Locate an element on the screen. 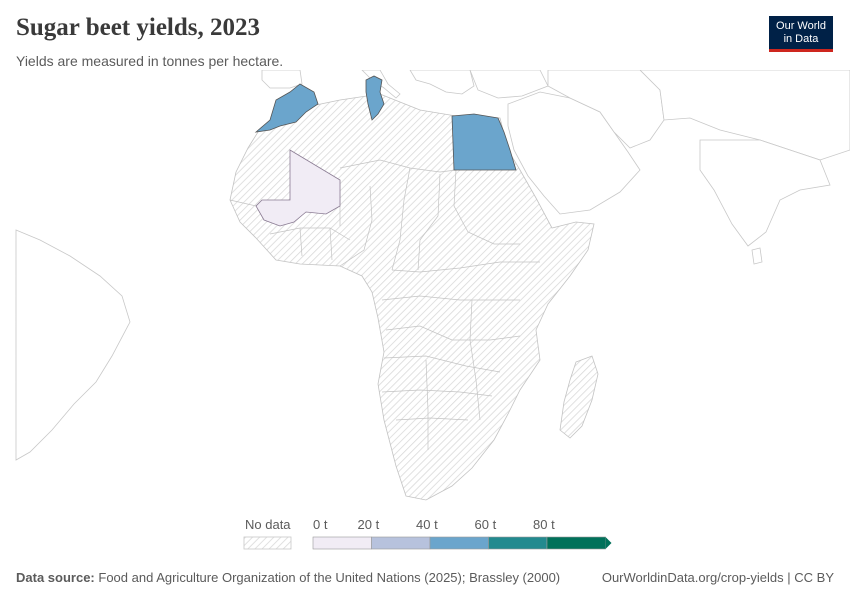  country-morocco is located at coordinates (286, 108).